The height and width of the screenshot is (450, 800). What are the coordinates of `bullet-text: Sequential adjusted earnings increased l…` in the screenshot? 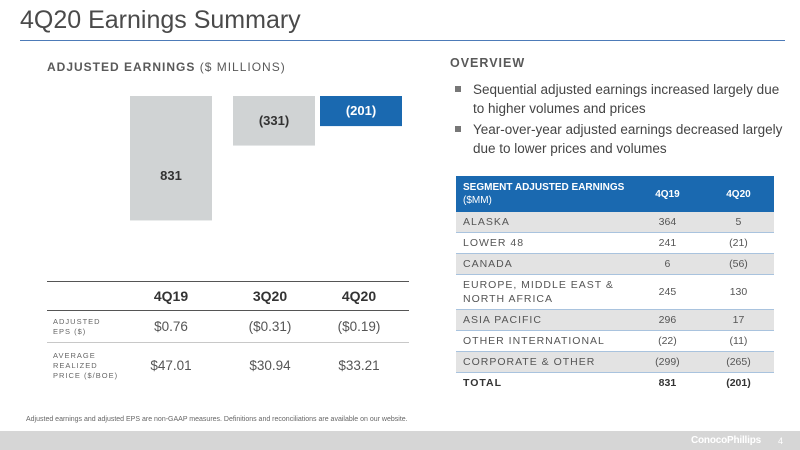 It's located at (626, 99).